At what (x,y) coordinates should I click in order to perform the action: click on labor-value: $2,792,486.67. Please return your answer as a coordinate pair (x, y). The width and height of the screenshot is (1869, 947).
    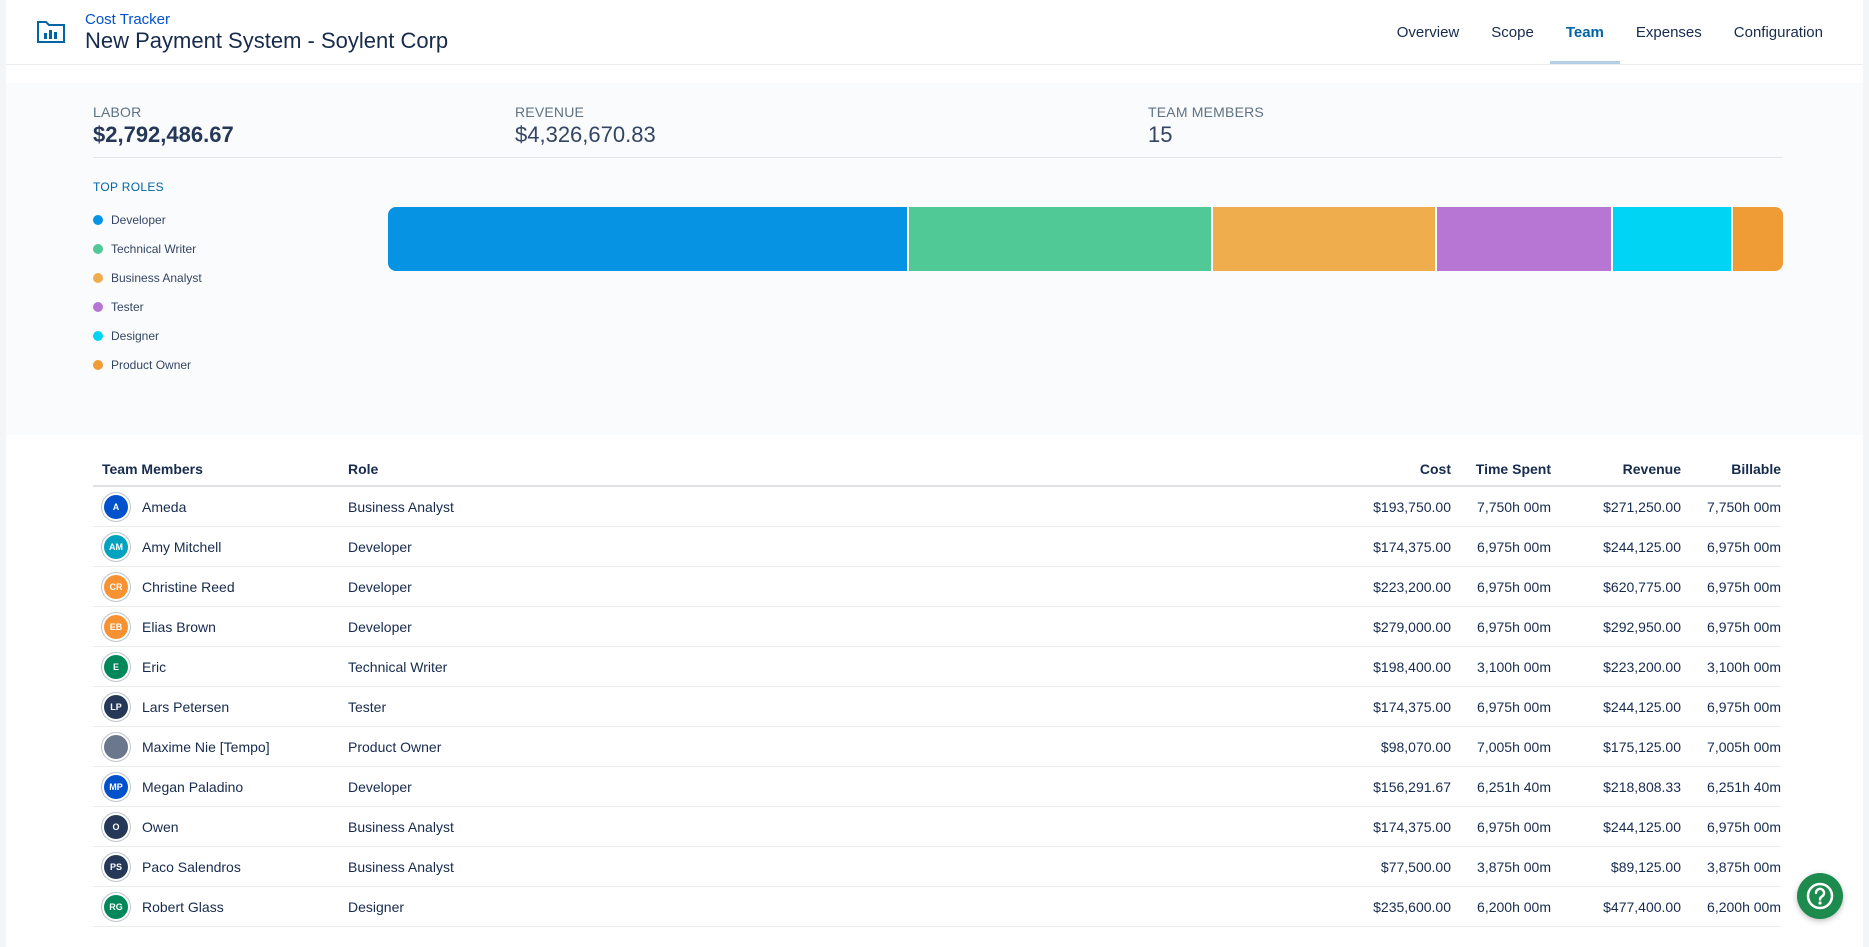
    Looking at the image, I should click on (163, 134).